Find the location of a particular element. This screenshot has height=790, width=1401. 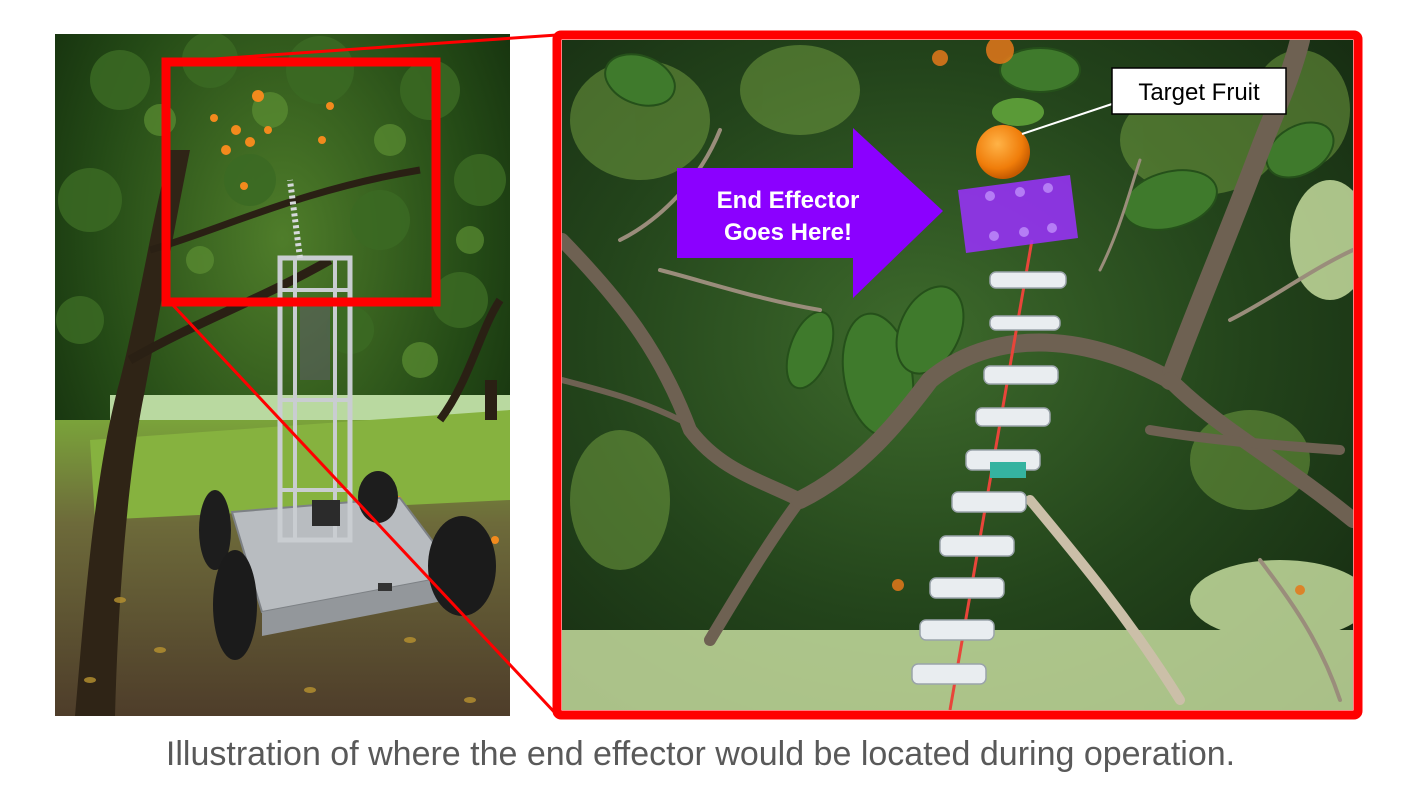

target-label: Target Fruit is located at coordinates (1199, 91).